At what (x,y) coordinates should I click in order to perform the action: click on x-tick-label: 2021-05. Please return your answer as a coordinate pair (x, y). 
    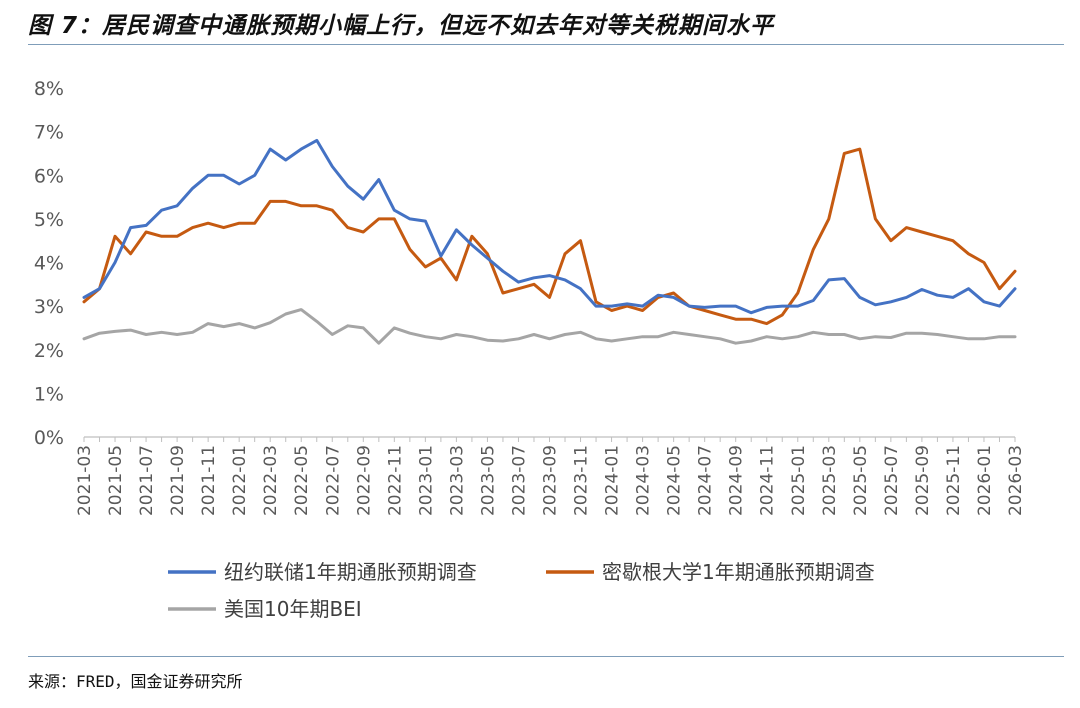
    Looking at the image, I should click on (116, 480).